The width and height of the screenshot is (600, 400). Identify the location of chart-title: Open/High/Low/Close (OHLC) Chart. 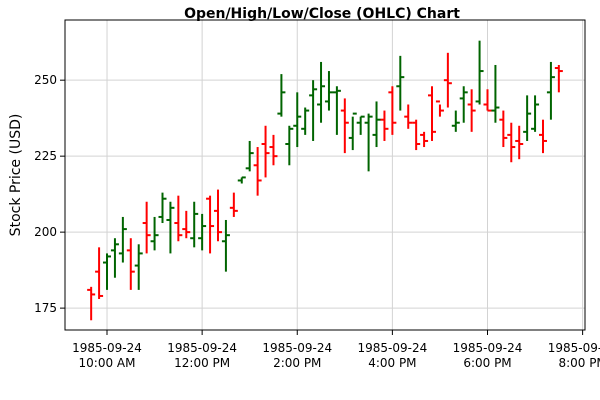
(322, 14).